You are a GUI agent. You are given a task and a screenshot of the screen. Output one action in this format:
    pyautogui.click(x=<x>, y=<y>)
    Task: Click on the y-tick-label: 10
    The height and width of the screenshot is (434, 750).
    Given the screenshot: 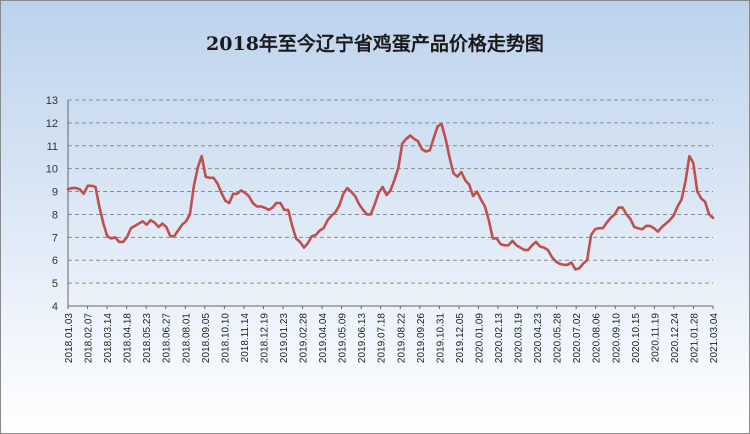 What is the action you would take?
    pyautogui.click(x=52, y=170)
    